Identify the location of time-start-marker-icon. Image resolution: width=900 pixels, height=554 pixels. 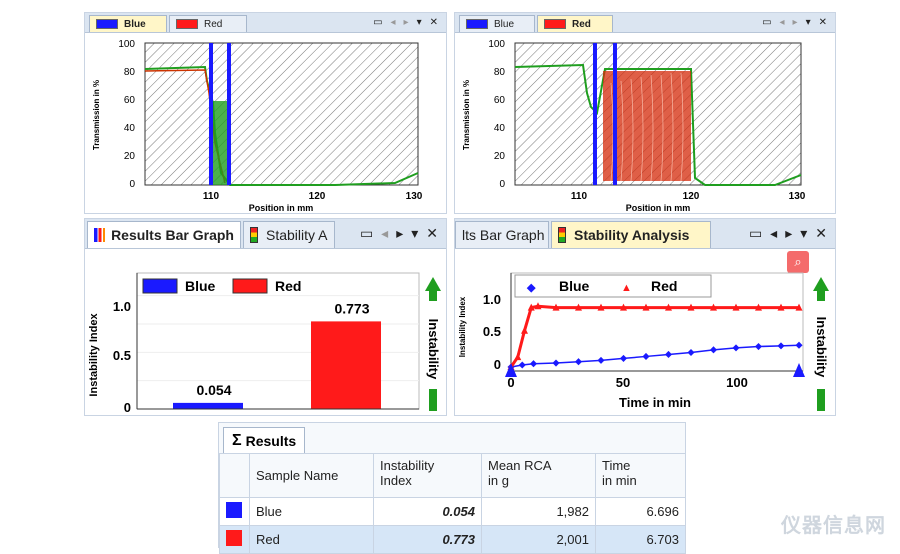
(511, 370).